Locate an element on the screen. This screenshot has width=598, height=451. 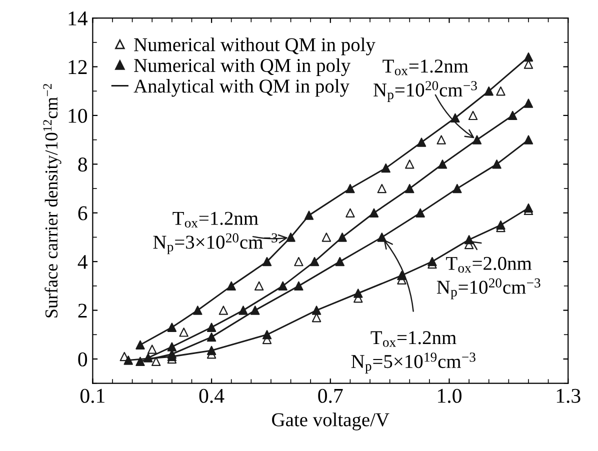
x-tick-label: 0.4 is located at coordinates (211, 395).